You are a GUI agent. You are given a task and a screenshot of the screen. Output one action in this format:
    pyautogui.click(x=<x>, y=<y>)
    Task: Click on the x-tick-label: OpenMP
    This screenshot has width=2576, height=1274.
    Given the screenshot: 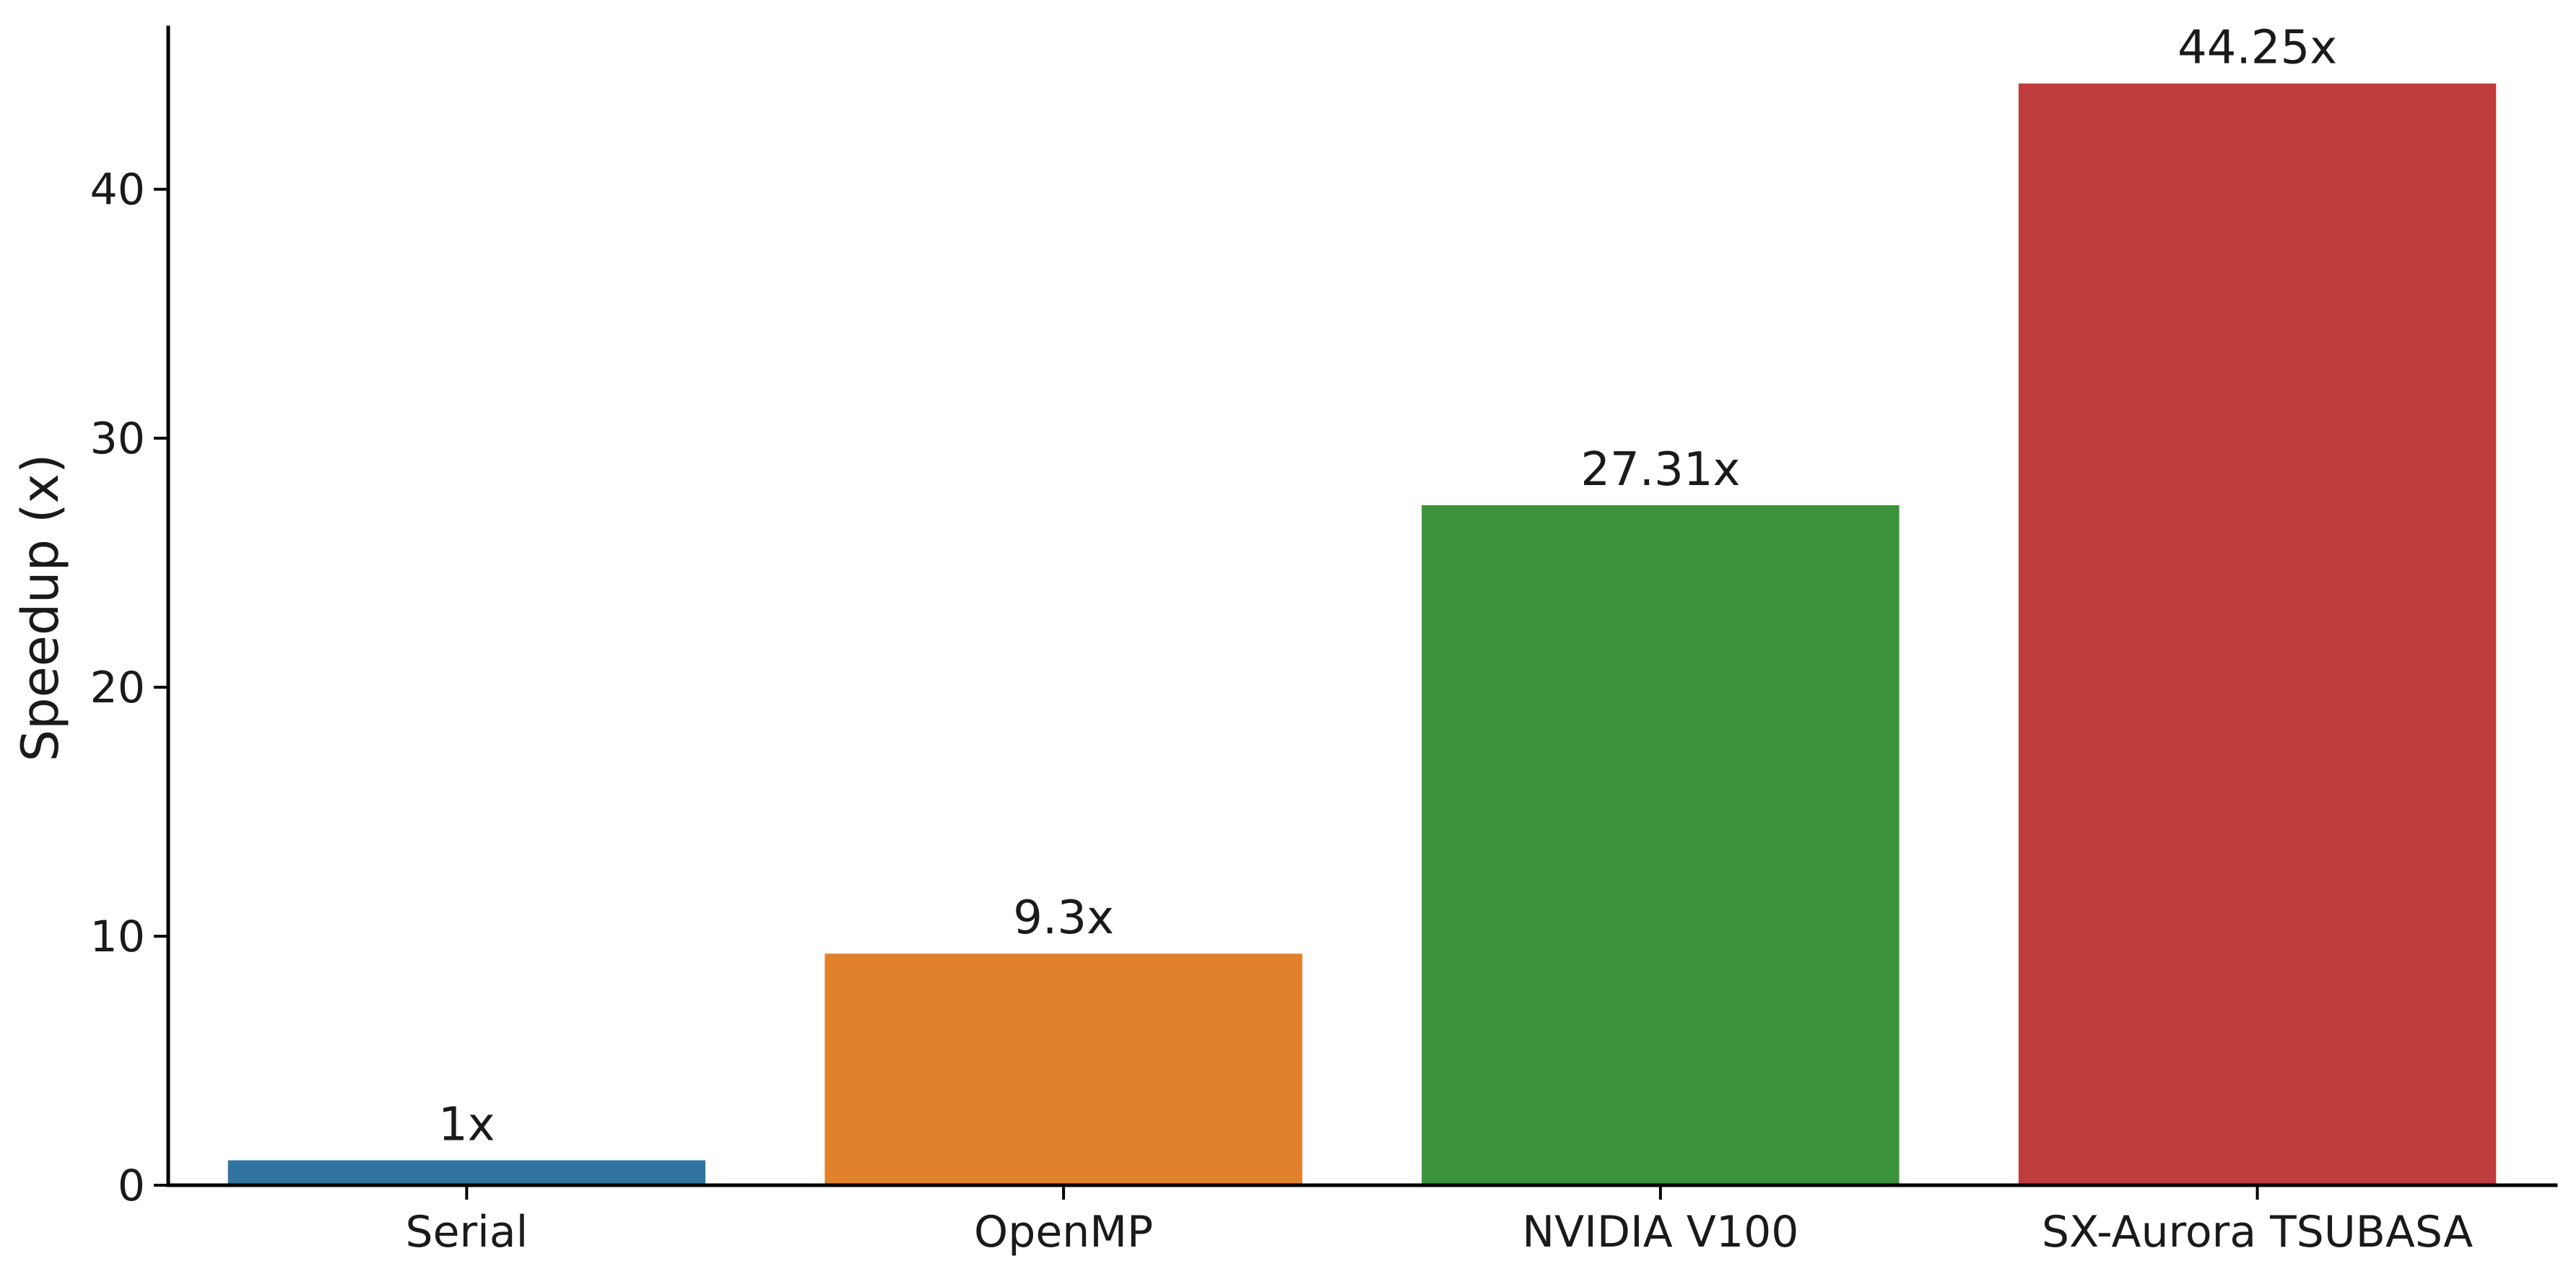 What is the action you would take?
    pyautogui.click(x=1063, y=1232)
    